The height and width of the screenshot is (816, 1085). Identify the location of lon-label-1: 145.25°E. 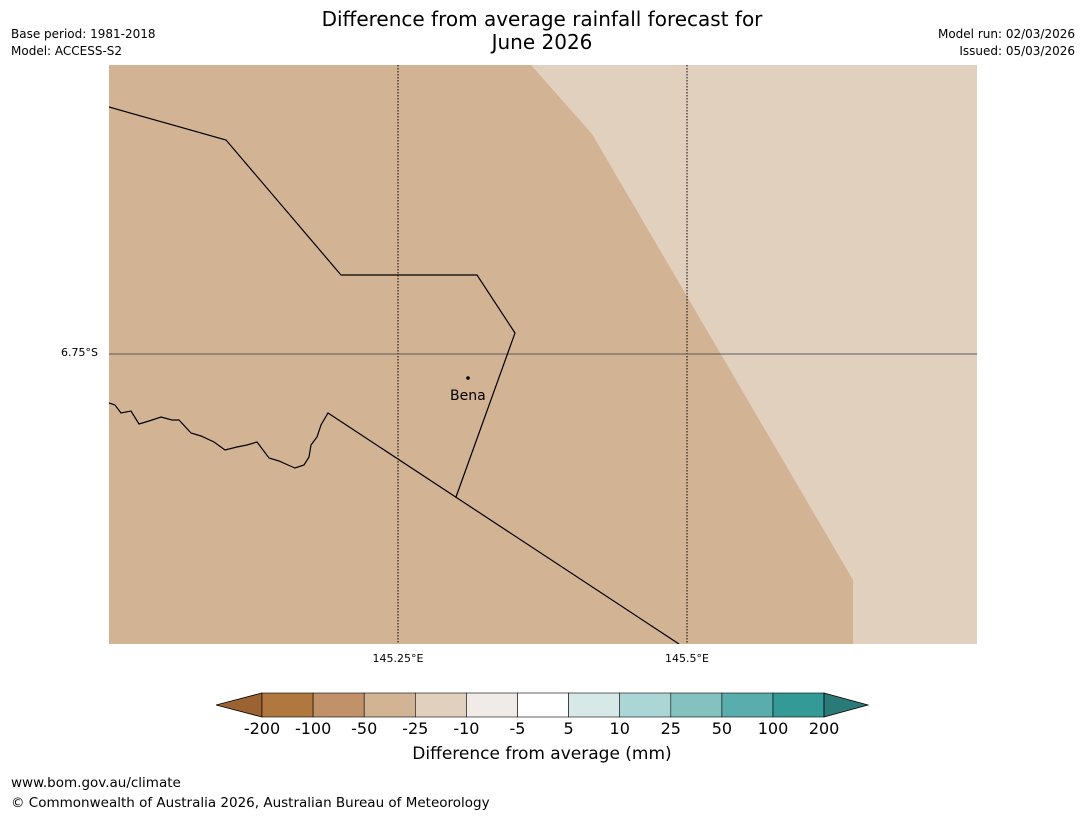
(398, 658).